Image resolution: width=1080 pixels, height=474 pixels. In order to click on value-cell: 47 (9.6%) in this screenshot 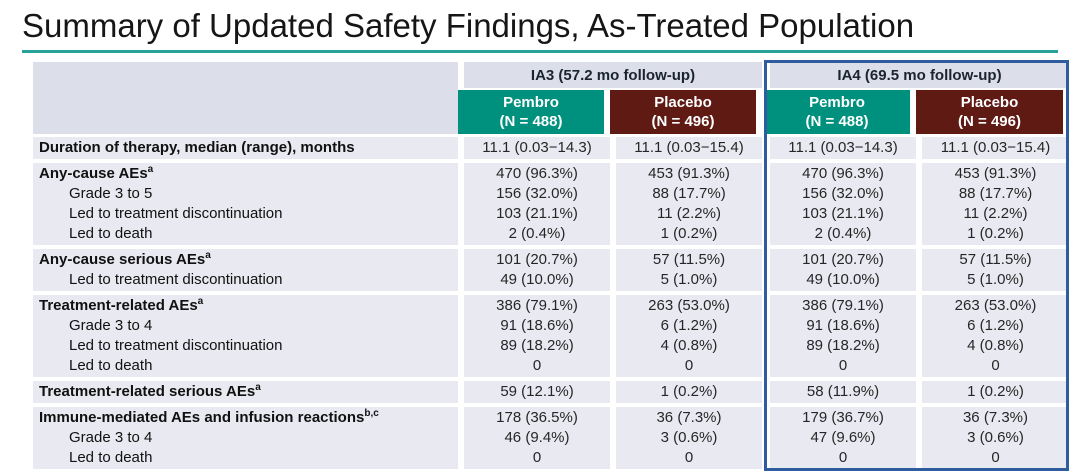, I will do `click(843, 437)`.